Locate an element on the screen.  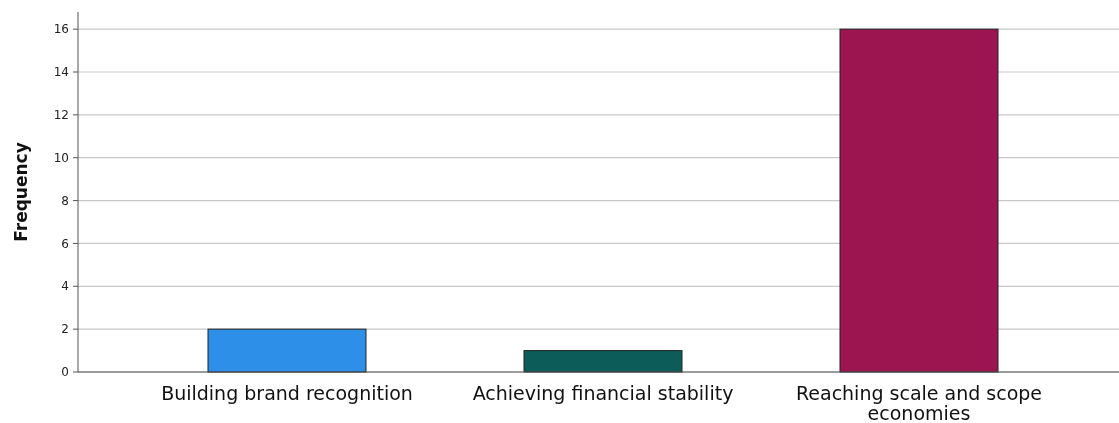
y-axis-title: Frequency is located at coordinates (21, 192).